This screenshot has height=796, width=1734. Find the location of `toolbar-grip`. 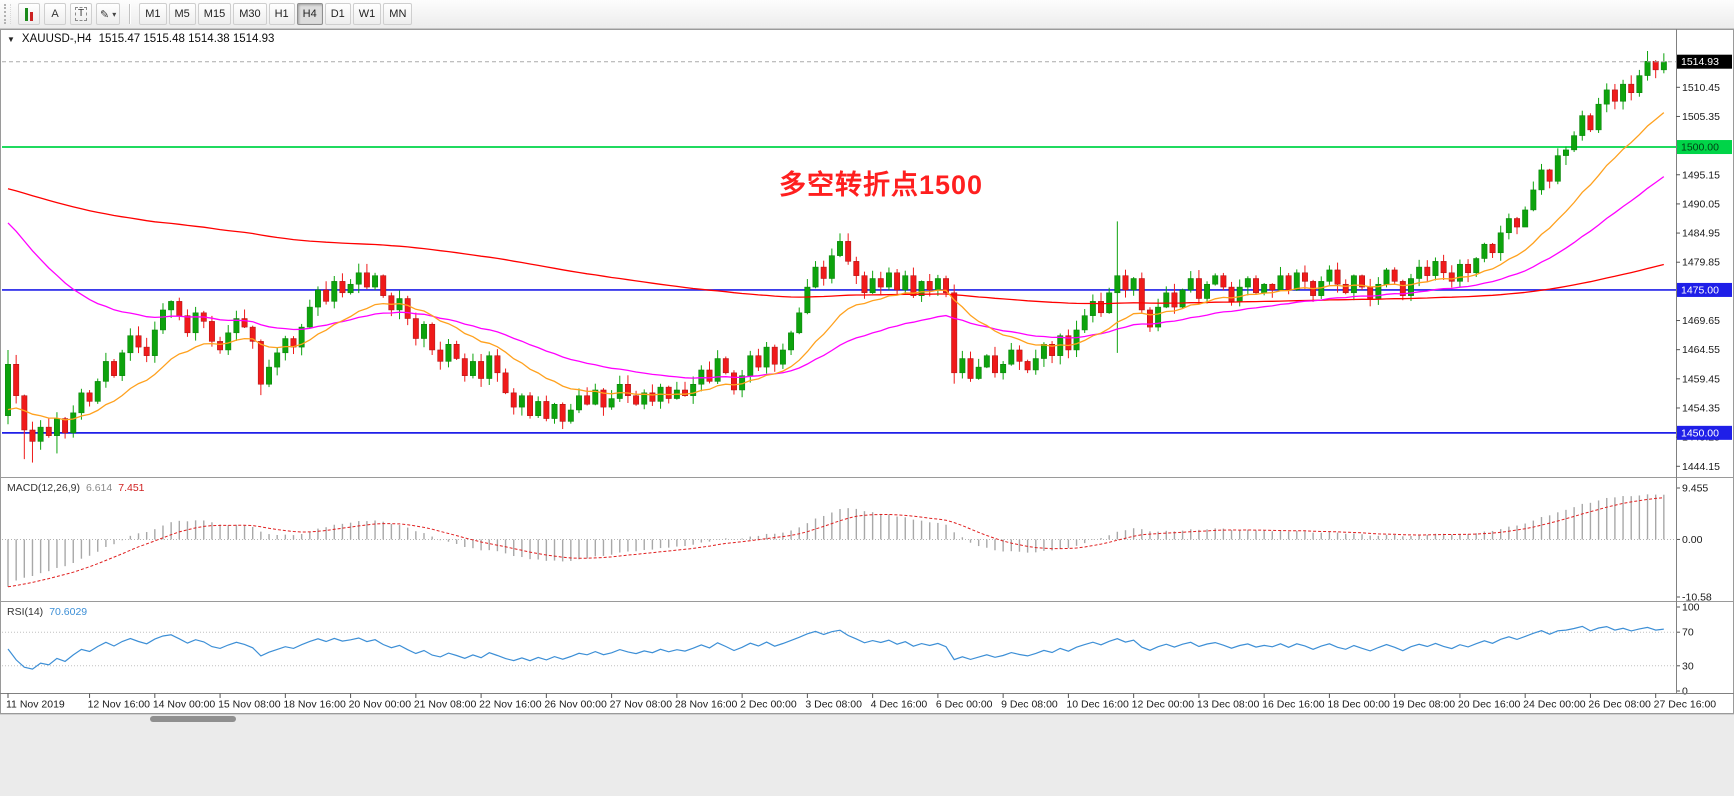

toolbar-grip is located at coordinates (7, 14).